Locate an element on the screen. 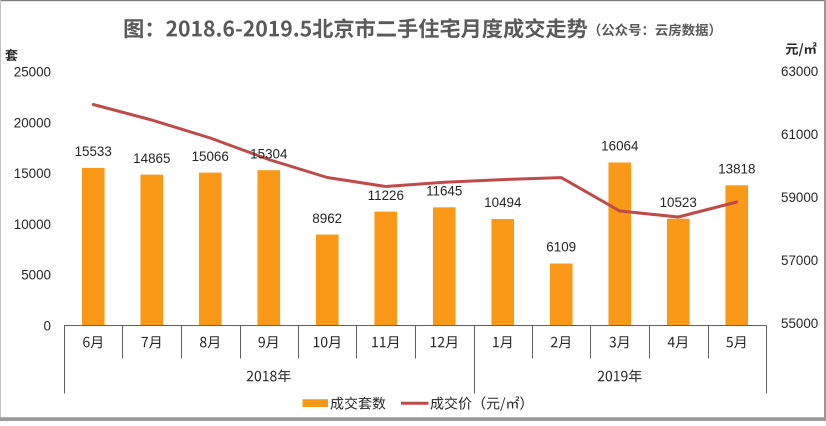  svg-text: 6109 is located at coordinates (561, 247).